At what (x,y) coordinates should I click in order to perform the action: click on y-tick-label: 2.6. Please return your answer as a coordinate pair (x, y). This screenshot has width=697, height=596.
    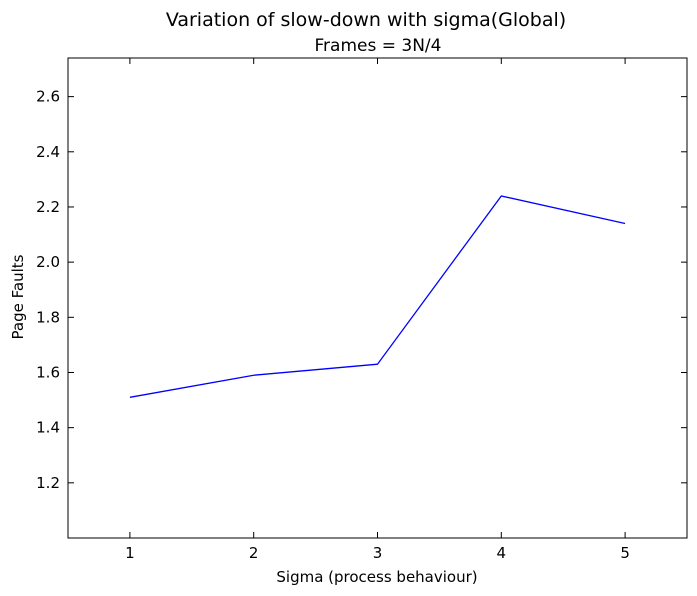
    Looking at the image, I should click on (48, 97).